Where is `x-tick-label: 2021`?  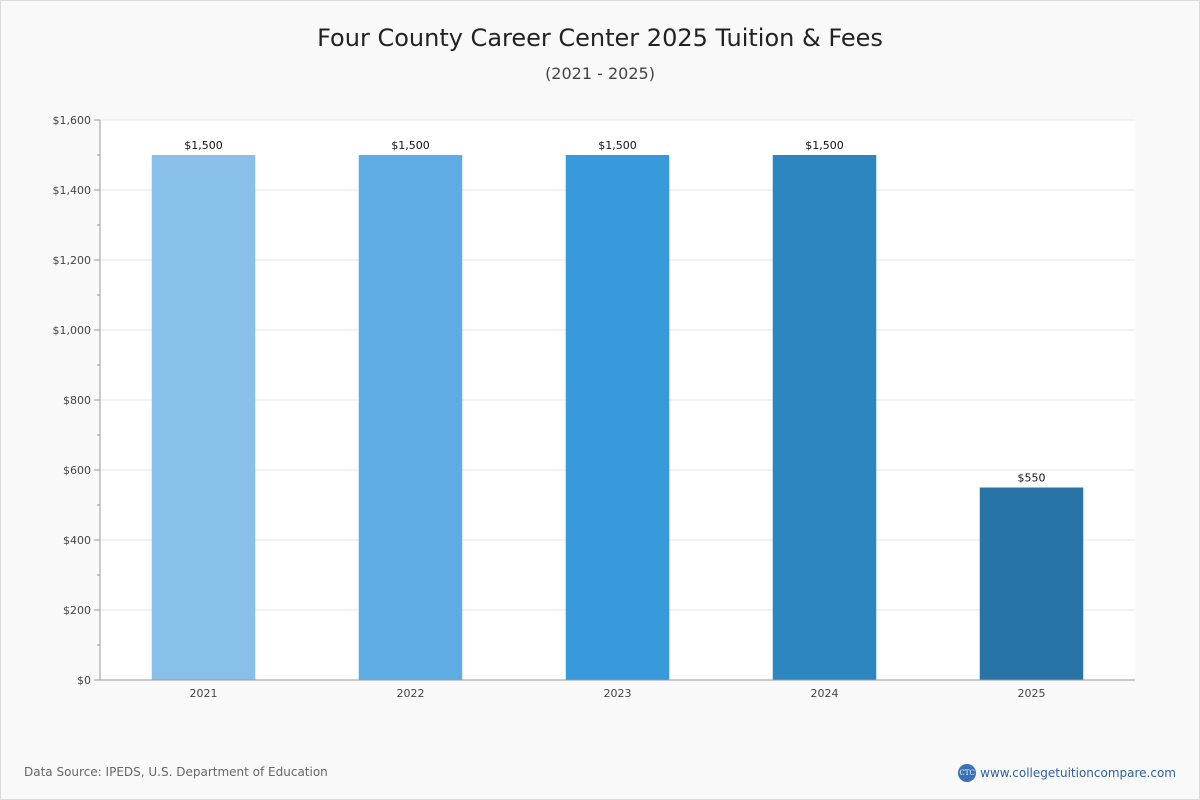
x-tick-label: 2021 is located at coordinates (204, 693).